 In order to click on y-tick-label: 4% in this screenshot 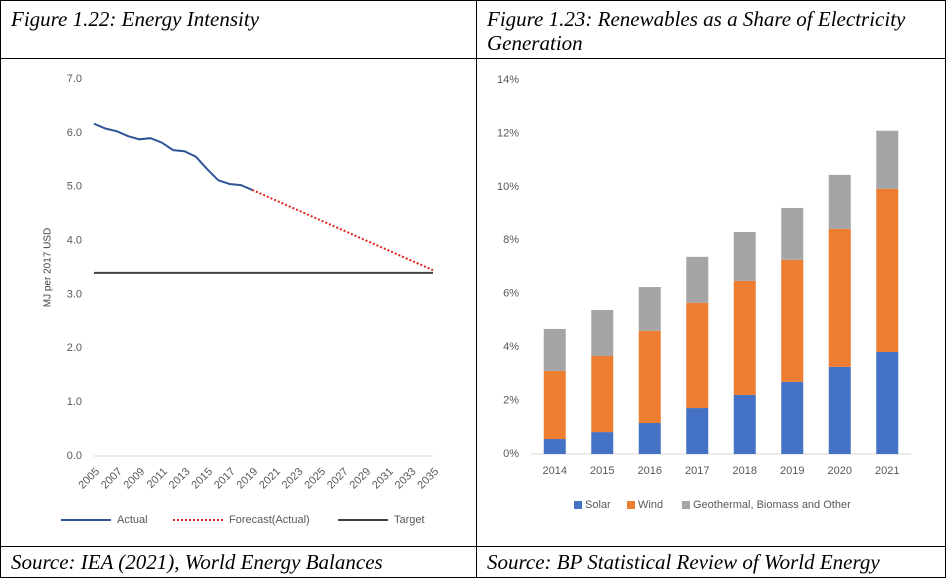, I will do `click(511, 347)`.